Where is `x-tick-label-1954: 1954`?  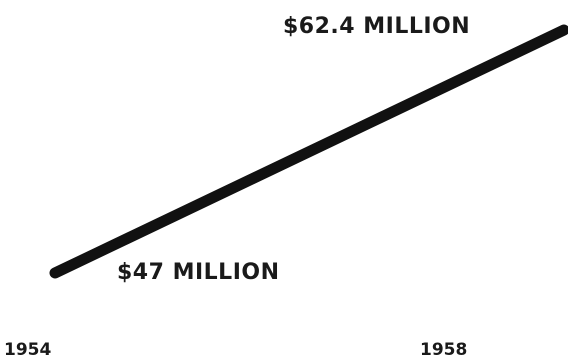
x-tick-label-1954: 1954 is located at coordinates (28, 350).